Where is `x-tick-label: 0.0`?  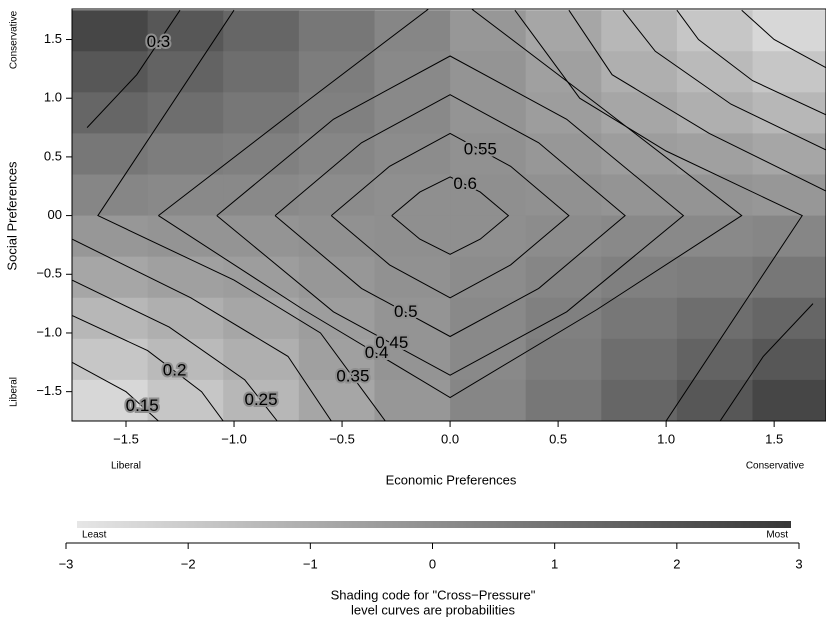 x-tick-label: 0.0 is located at coordinates (450, 438).